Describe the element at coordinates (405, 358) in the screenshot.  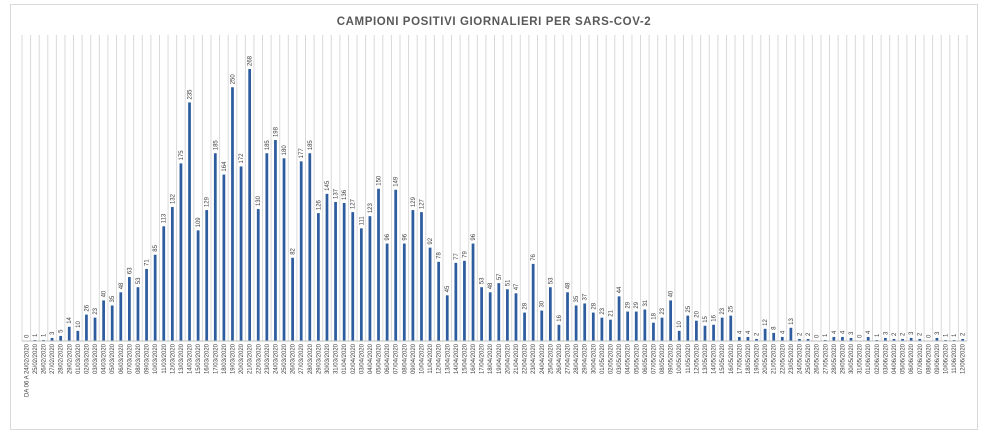
I see `x-tick-label: 08/04/2020` at that location.